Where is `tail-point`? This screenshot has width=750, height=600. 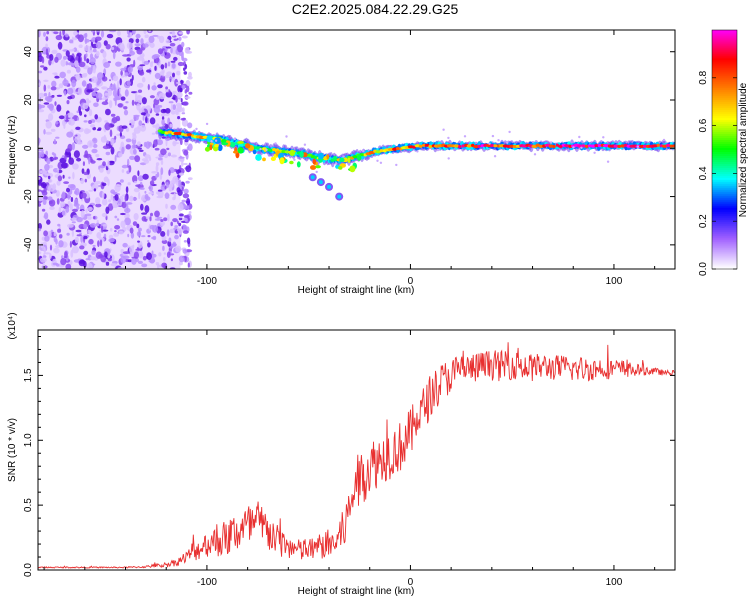
tail-point is located at coordinates (339, 196).